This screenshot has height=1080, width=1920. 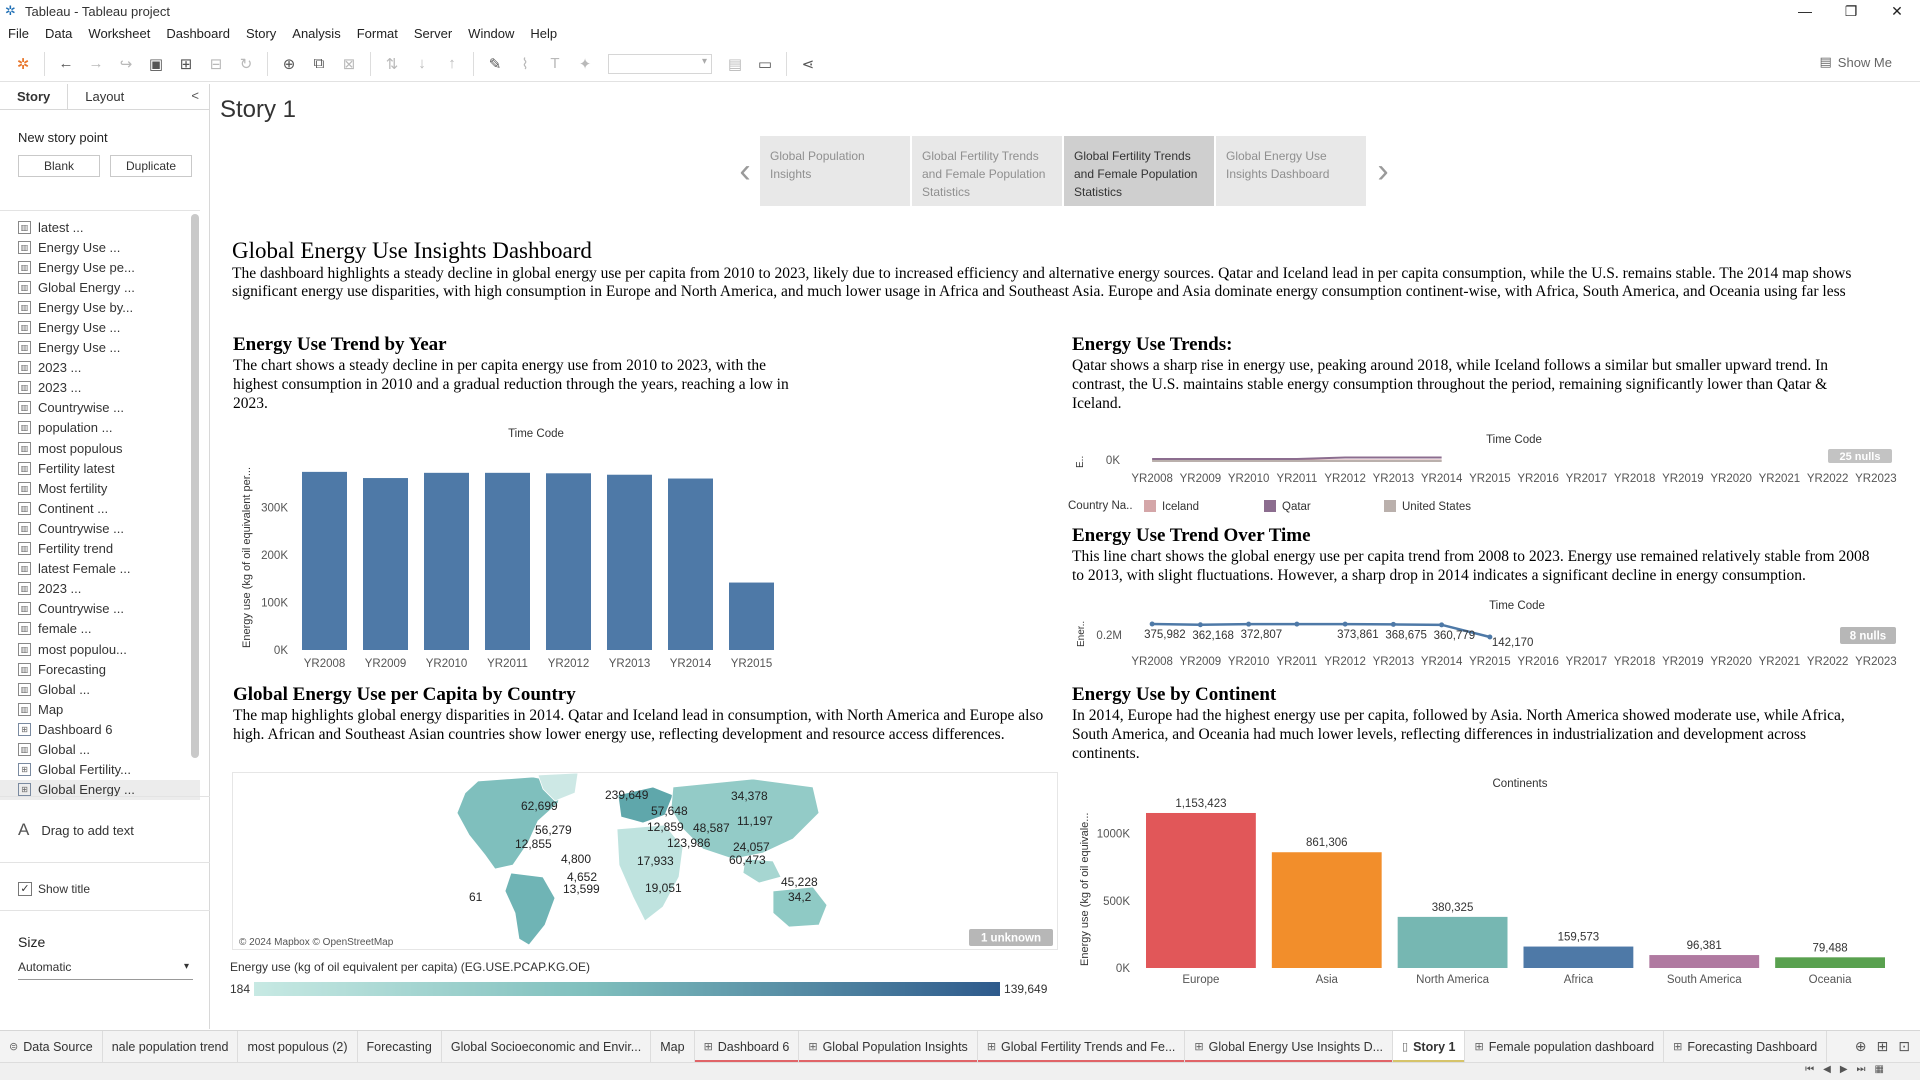 I want to click on bar-YR2014, so click(x=690, y=564).